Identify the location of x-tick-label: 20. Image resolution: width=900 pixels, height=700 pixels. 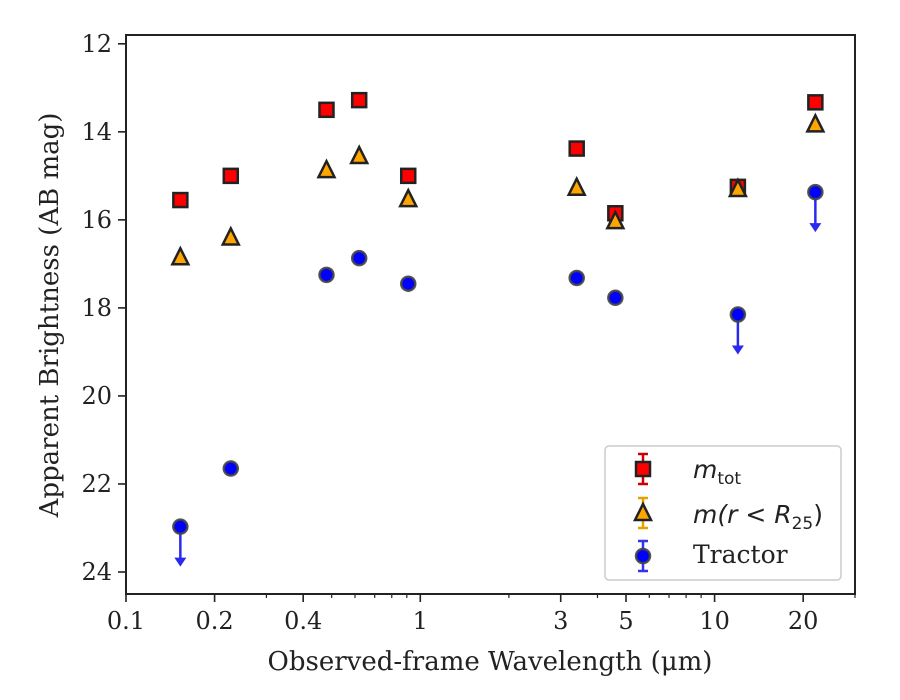
(803, 621).